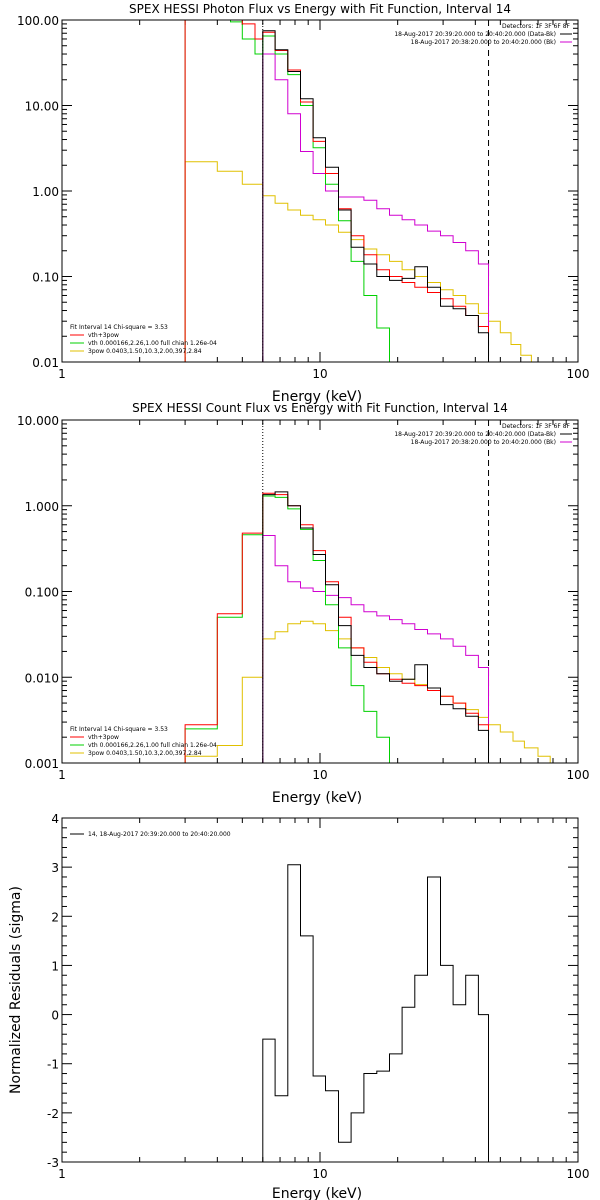 This screenshot has width=600, height=1200. Describe the element at coordinates (42, 764) in the screenshot. I see `y-tick-label: 0.001` at that location.